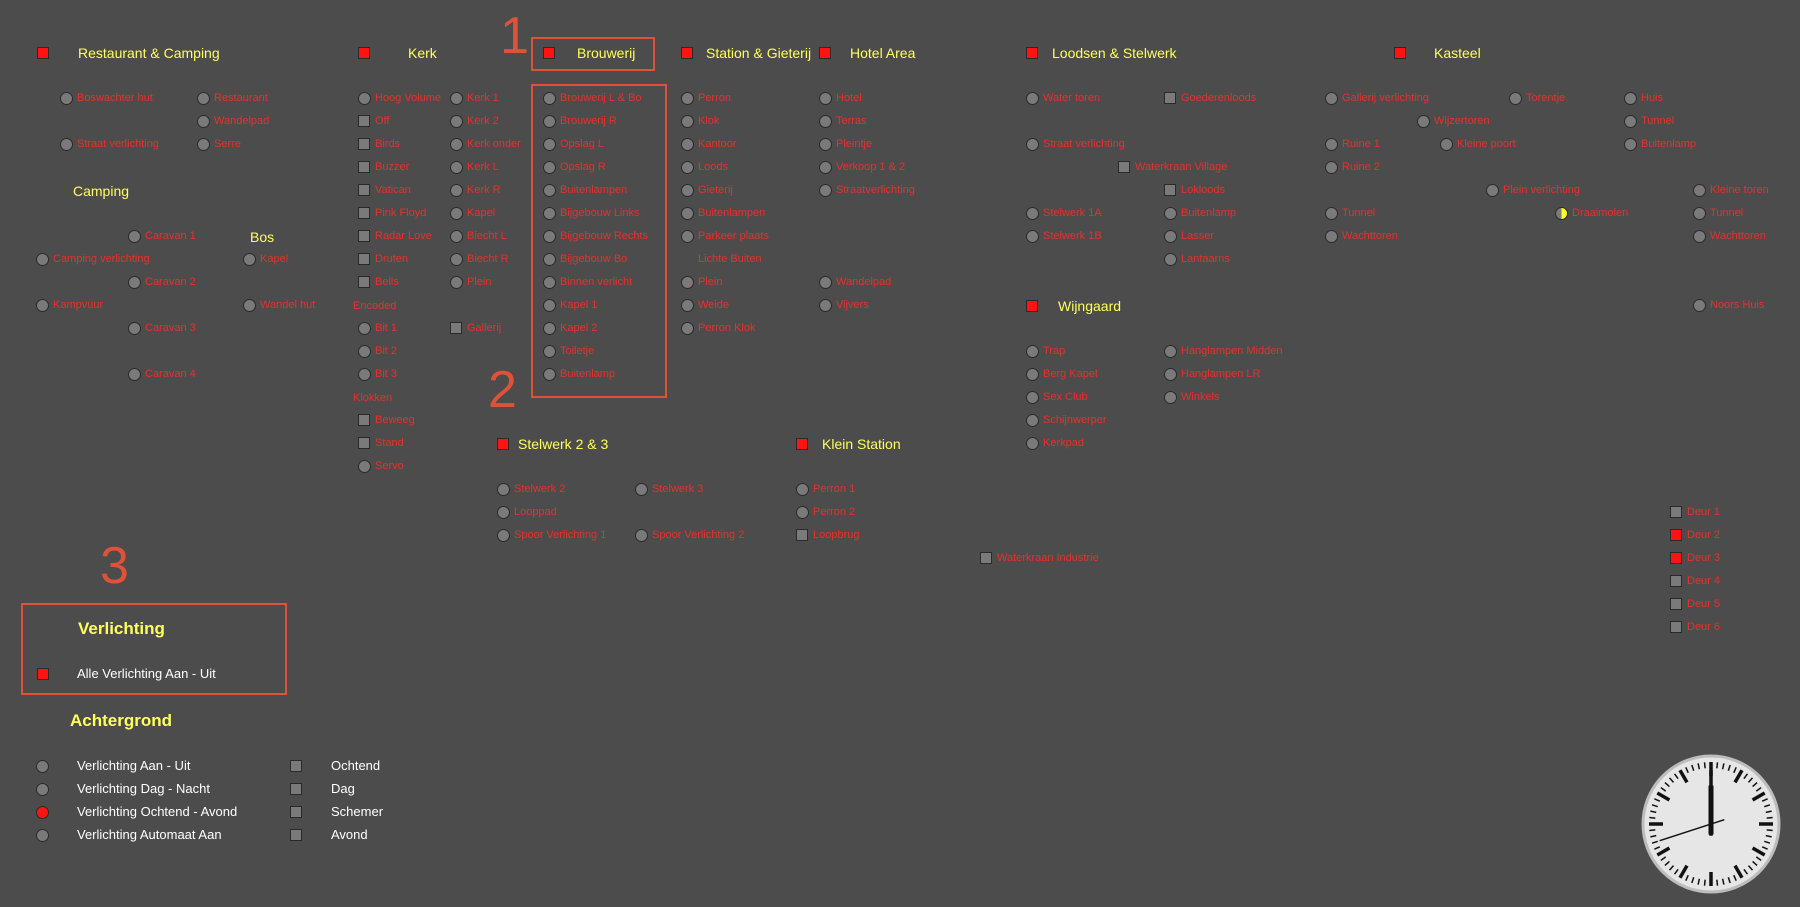  I want to click on control-label: Vijvers, so click(852, 305).